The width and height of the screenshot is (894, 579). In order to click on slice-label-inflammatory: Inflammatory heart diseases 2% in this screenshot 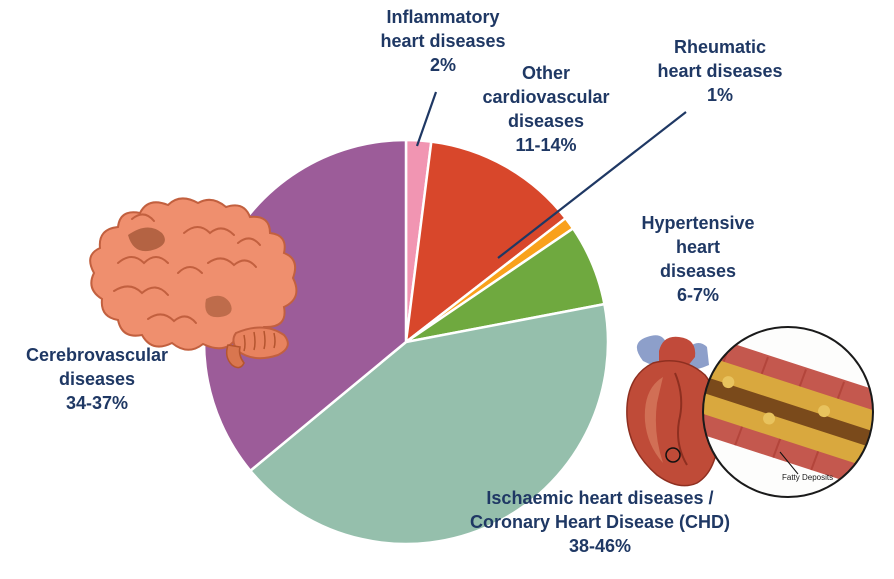, I will do `click(443, 41)`.